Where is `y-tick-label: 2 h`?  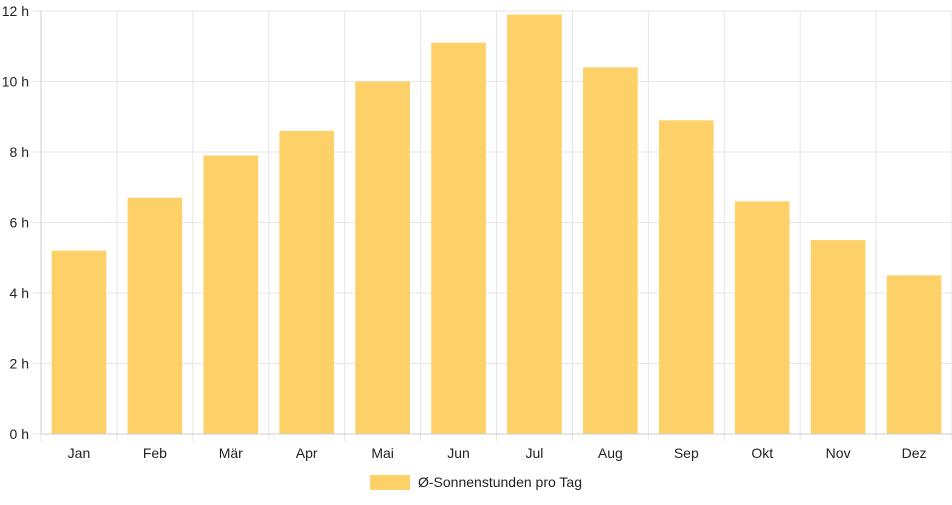
y-tick-label: 2 h is located at coordinates (19, 364).